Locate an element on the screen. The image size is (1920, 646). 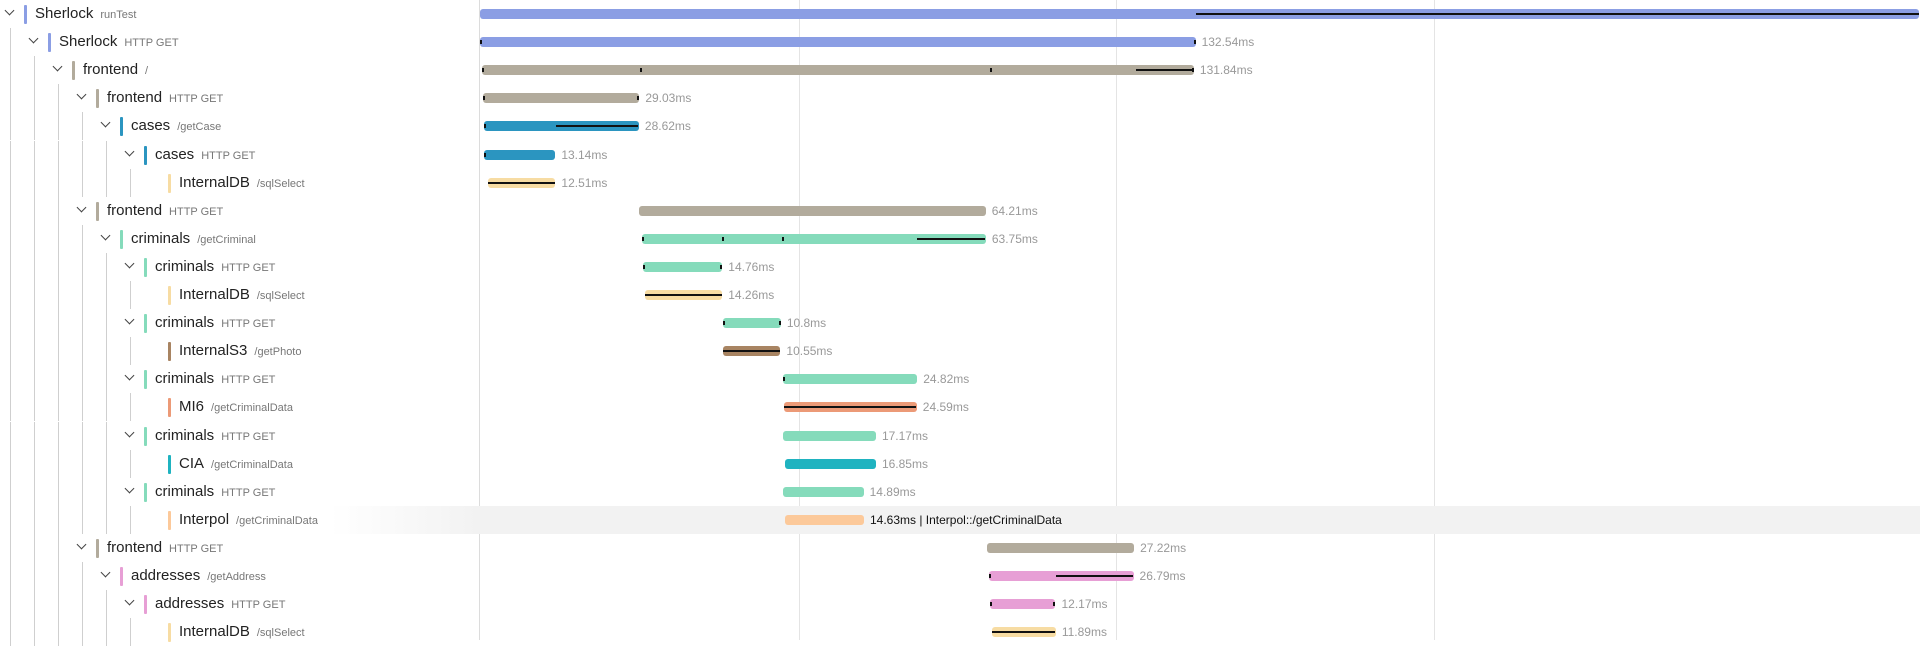
span-name: InternalS3/getPhoto is located at coordinates (240, 351).